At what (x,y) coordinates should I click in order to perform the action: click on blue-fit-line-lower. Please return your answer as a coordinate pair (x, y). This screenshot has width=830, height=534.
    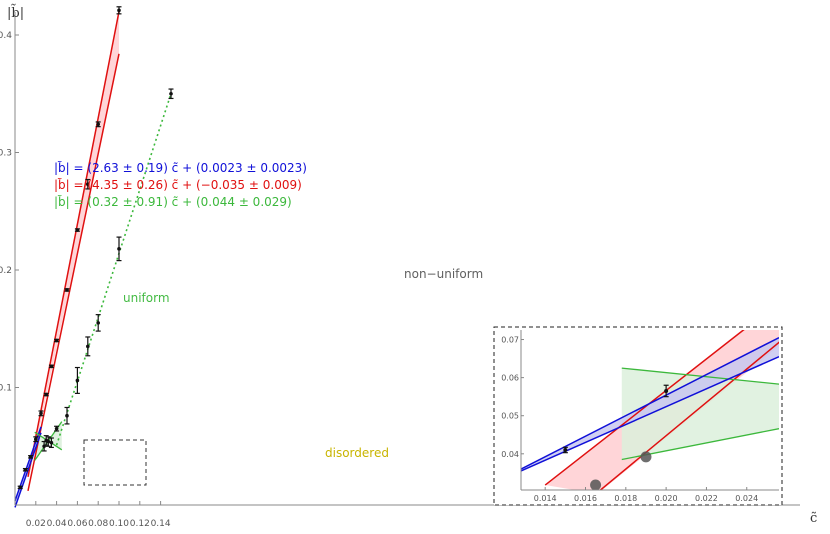
    Looking at the image, I should click on (28, 470).